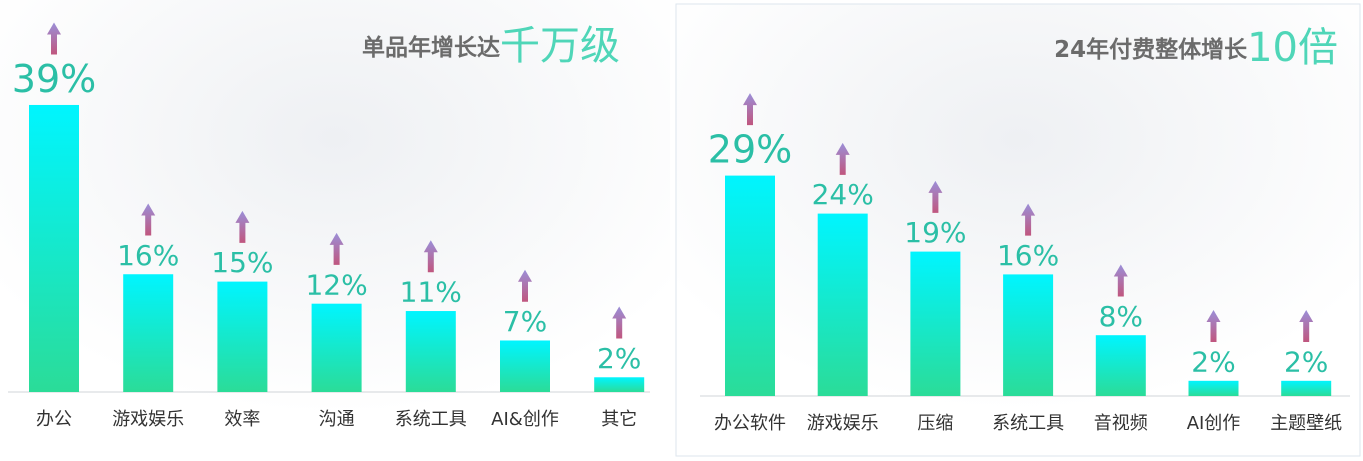 Image resolution: width=1363 pixels, height=461 pixels. What do you see at coordinates (750, 423) in the screenshot?
I see `x-tick-label: 办公软件` at bounding box center [750, 423].